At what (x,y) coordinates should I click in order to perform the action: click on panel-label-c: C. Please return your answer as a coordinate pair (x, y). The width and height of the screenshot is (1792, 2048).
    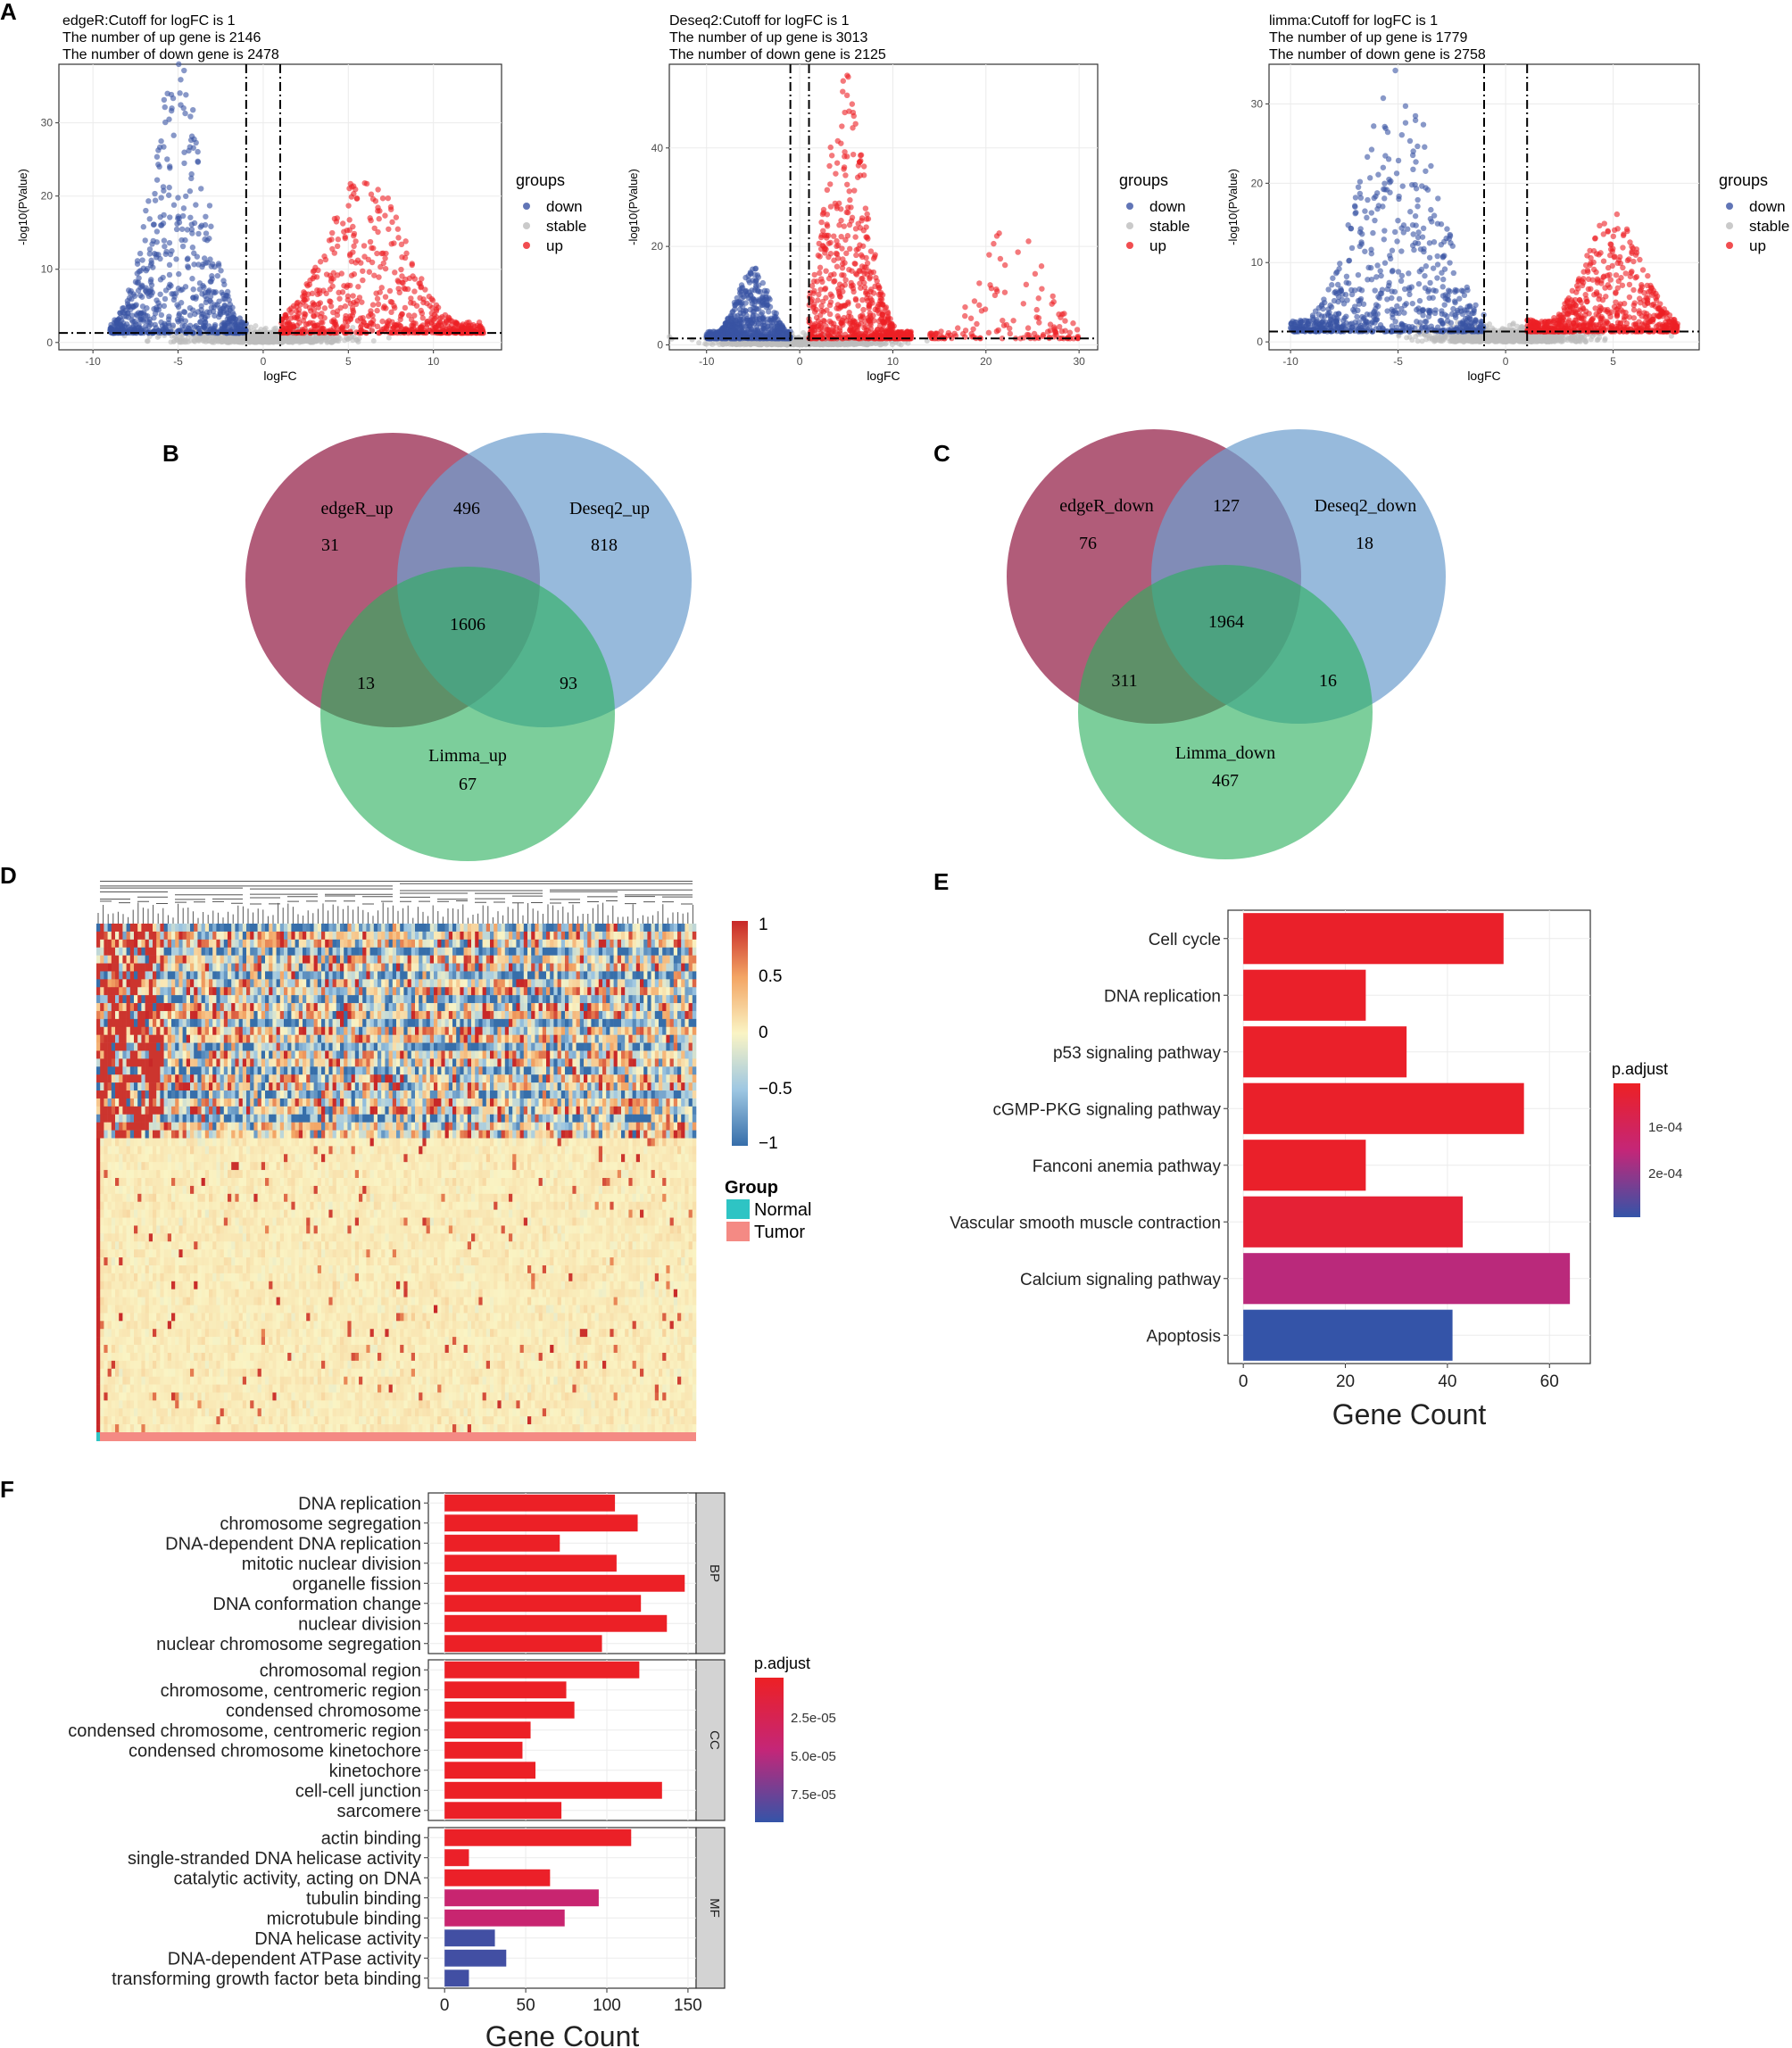
    Looking at the image, I should click on (941, 453).